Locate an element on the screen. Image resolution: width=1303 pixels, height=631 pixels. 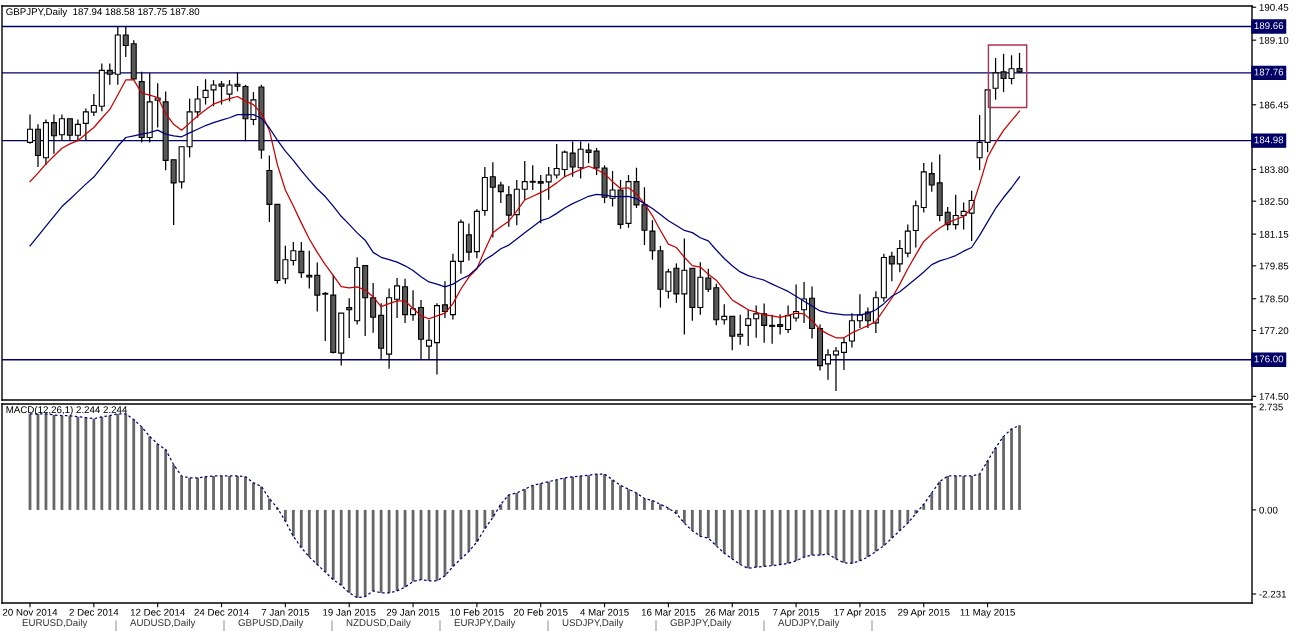
text: NZDUSD,Daily is located at coordinates (378, 623).